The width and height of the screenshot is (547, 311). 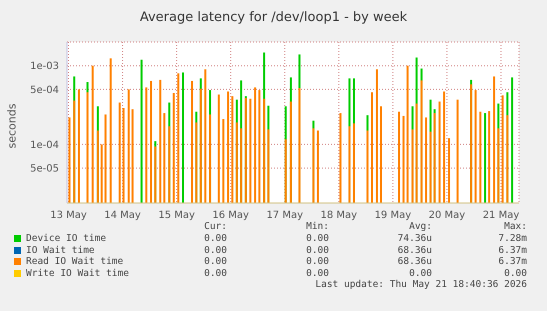 What do you see at coordinates (122, 216) in the screenshot?
I see `x-tick-label: 14 May` at bounding box center [122, 216].